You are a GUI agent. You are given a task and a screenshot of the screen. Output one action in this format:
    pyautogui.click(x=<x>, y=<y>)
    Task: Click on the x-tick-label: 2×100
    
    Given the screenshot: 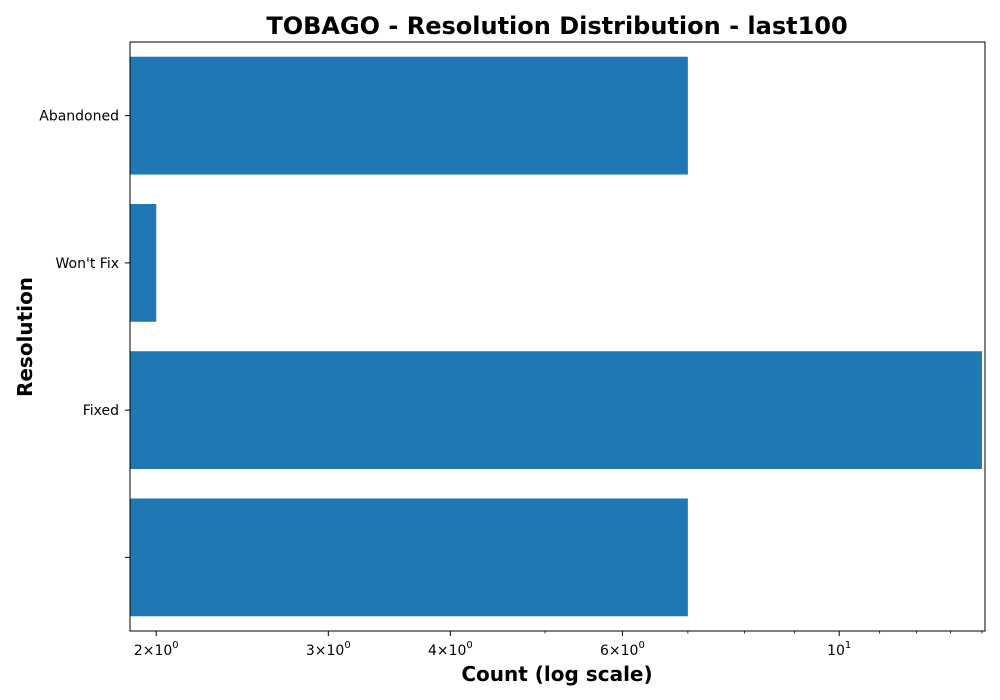 What is the action you would take?
    pyautogui.click(x=156, y=649)
    